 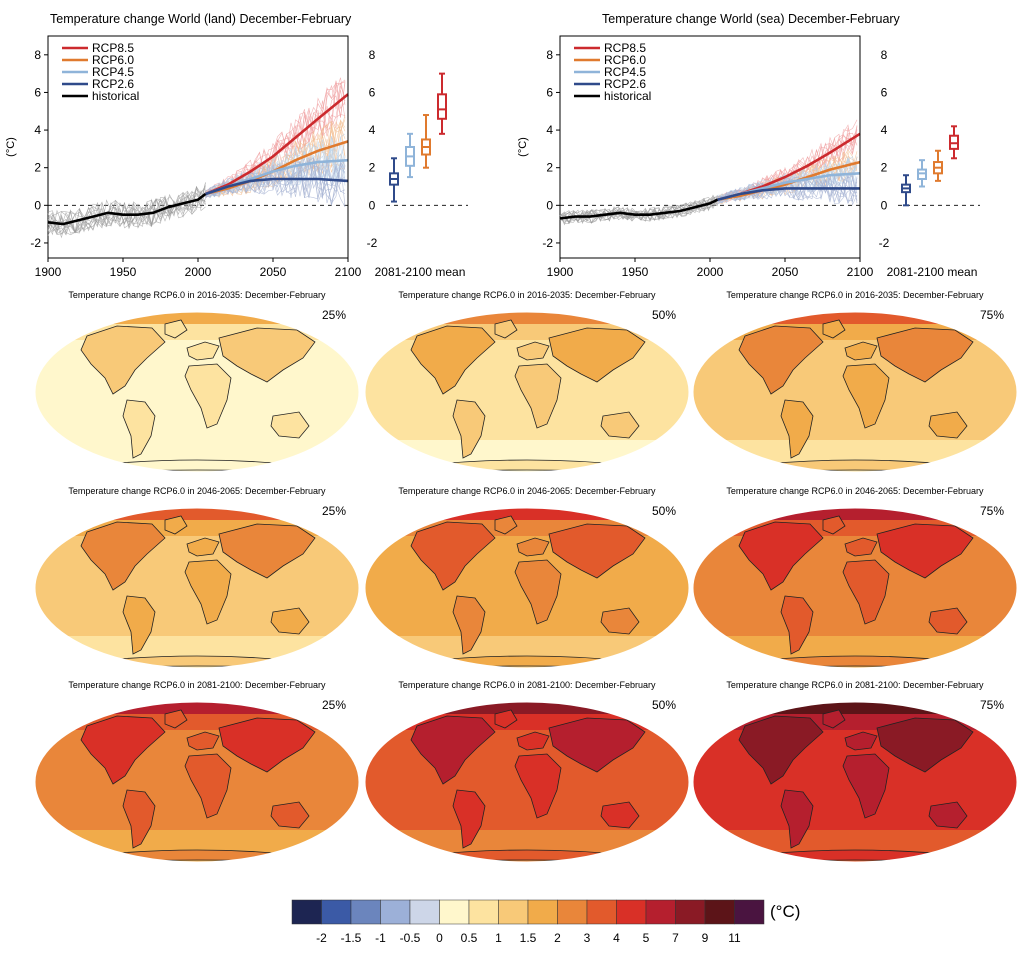 I want to click on sea-ylabel: (°C), so click(x=523, y=147).